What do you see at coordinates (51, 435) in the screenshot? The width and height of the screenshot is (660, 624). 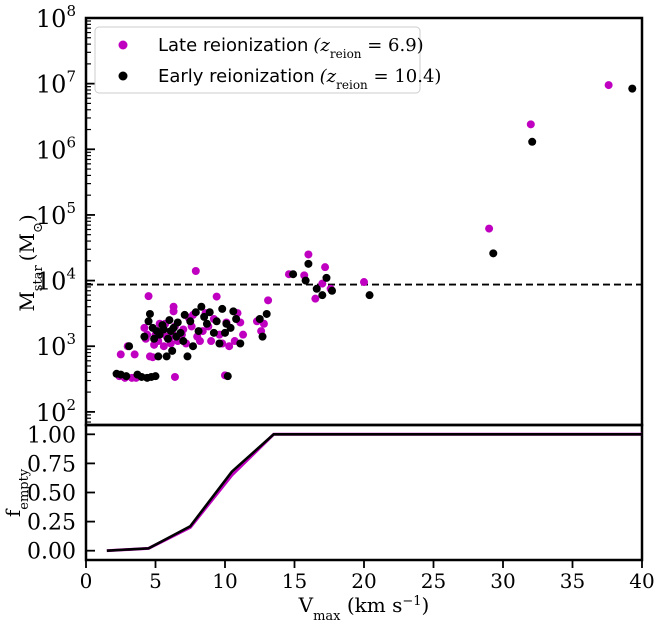 I see `bottom-y-tick-label: 1.00` at bounding box center [51, 435].